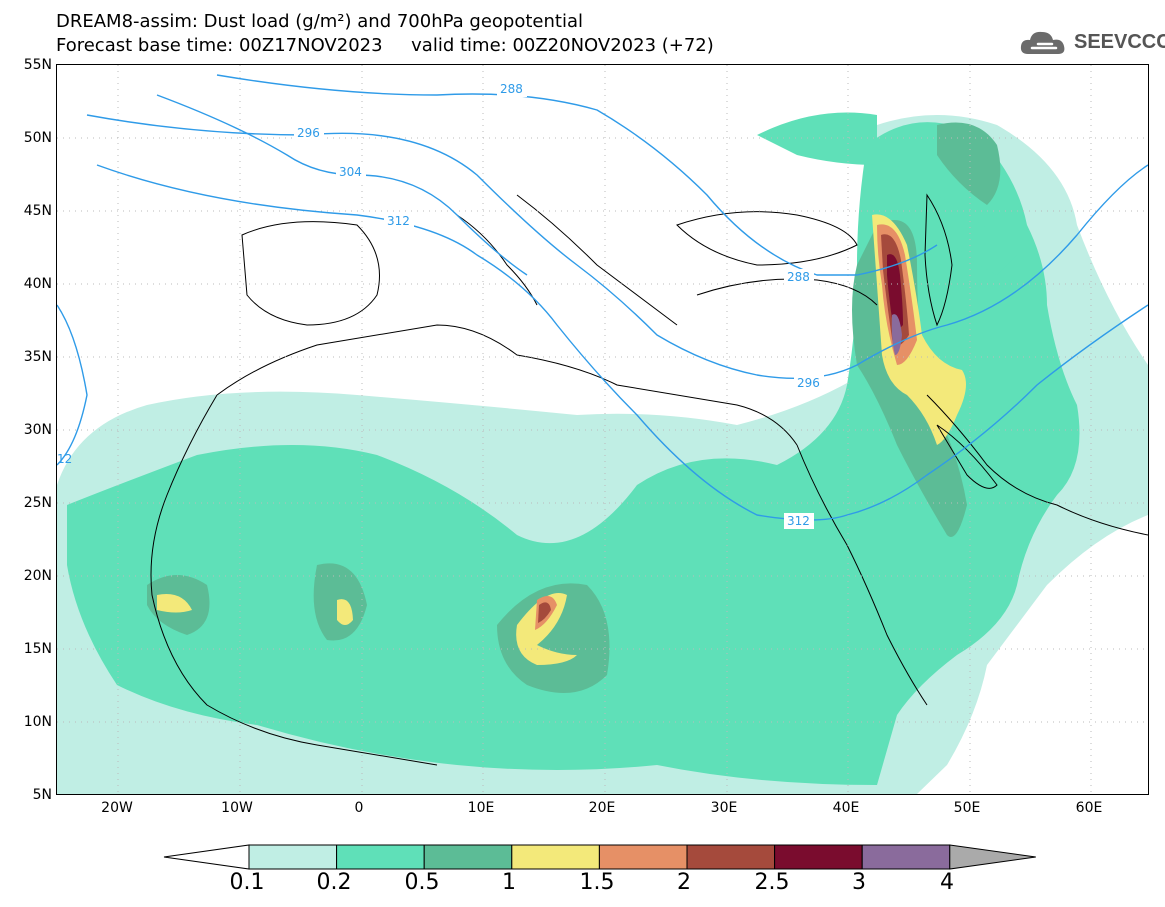  I want to click on lat-label-45n: 45N, so click(37, 211).